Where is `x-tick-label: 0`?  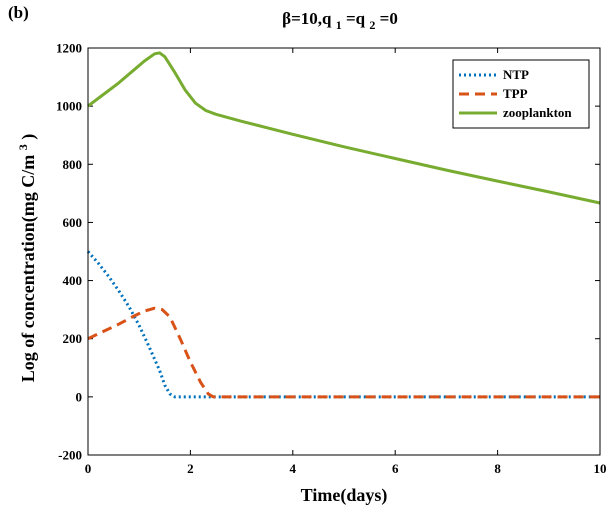 x-tick-label: 0 is located at coordinates (88, 468).